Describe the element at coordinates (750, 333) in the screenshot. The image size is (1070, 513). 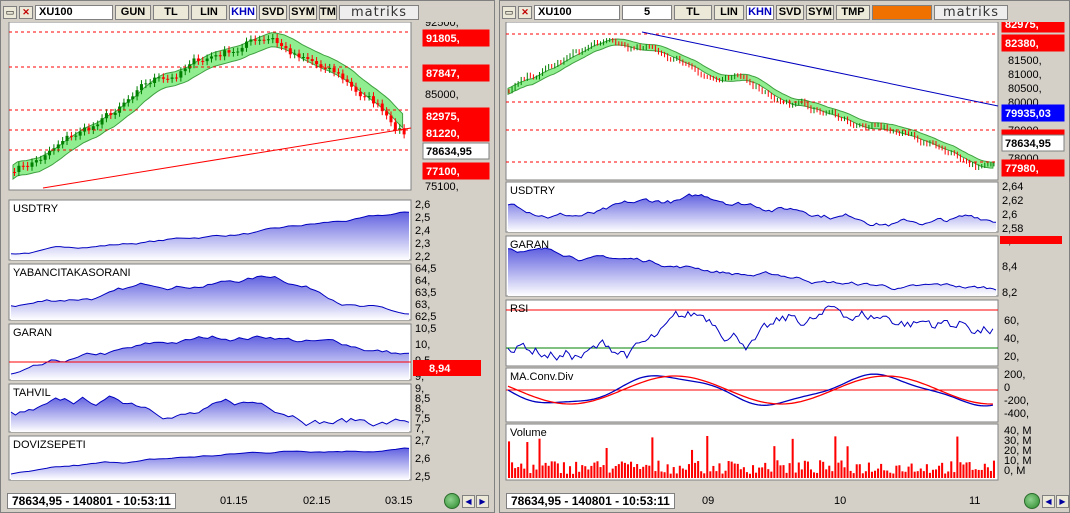
I see `rsi-line` at that location.